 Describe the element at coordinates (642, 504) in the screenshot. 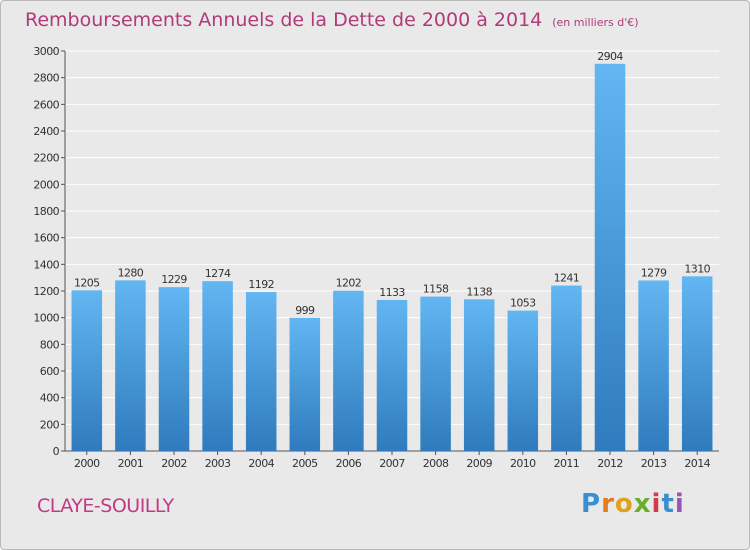

I see `logo-letter: x` at that location.